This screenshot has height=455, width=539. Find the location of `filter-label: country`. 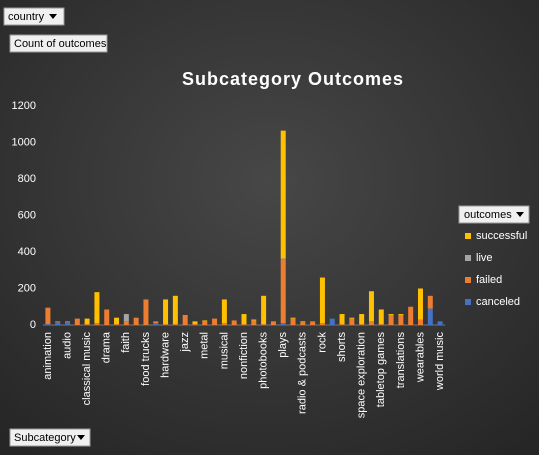

filter-label: country is located at coordinates (26, 17).